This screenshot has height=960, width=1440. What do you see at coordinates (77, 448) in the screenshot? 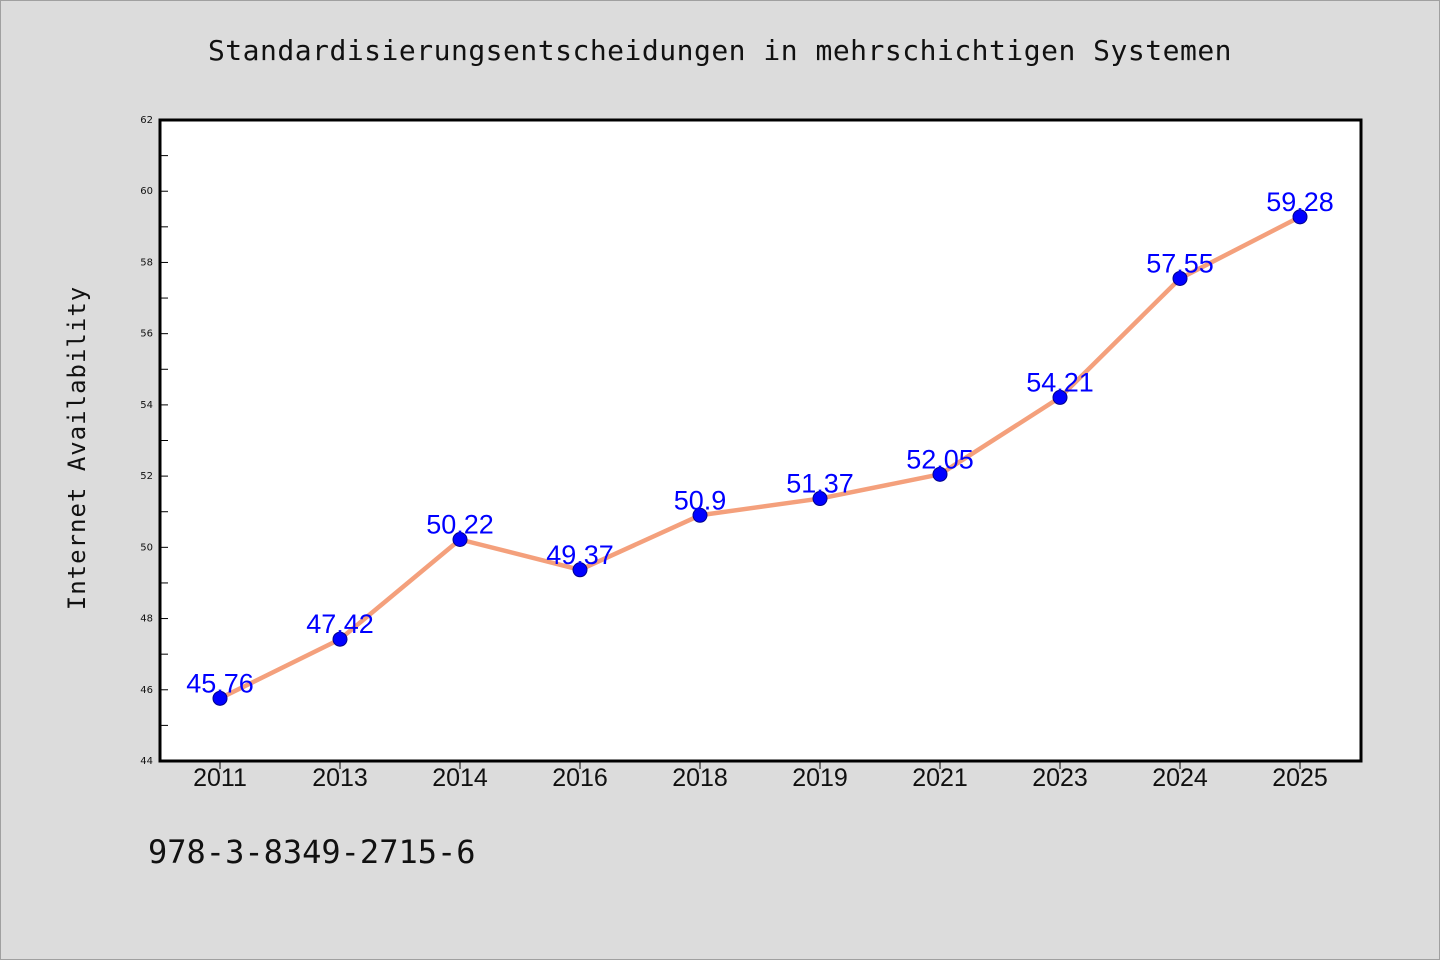
I see `y-axis-label: Internet Availability` at bounding box center [77, 448].